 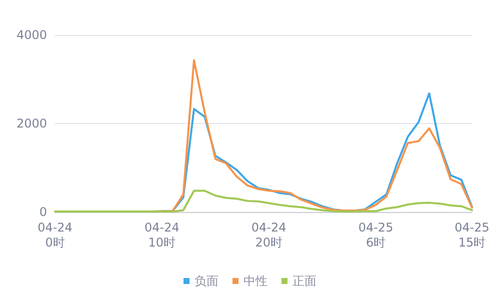 What do you see at coordinates (43, 212) in the screenshot?
I see `y-tick-label: 0` at bounding box center [43, 212].